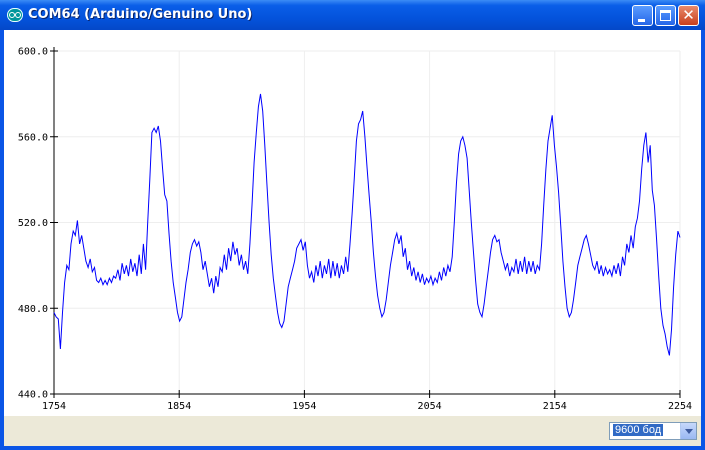 This screenshot has height=450, width=705. I want to click on maximize-icon, so click(665, 15).